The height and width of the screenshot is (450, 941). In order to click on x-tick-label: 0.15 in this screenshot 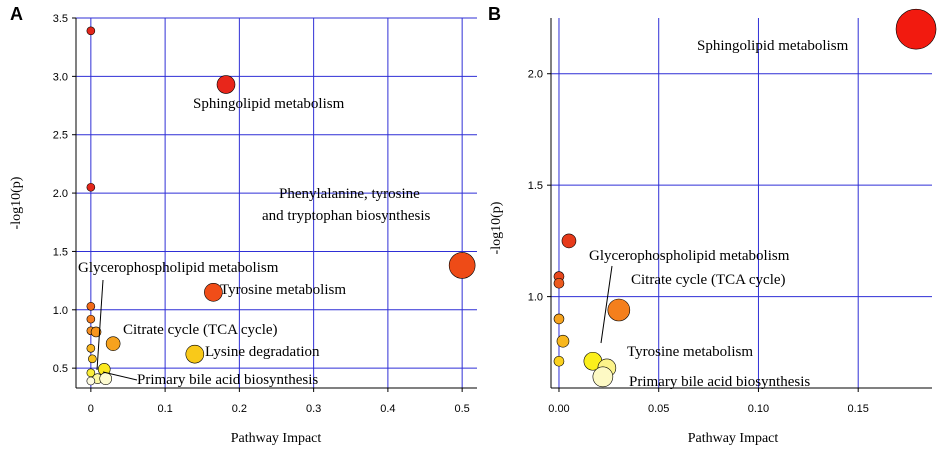, I will do `click(857, 409)`.